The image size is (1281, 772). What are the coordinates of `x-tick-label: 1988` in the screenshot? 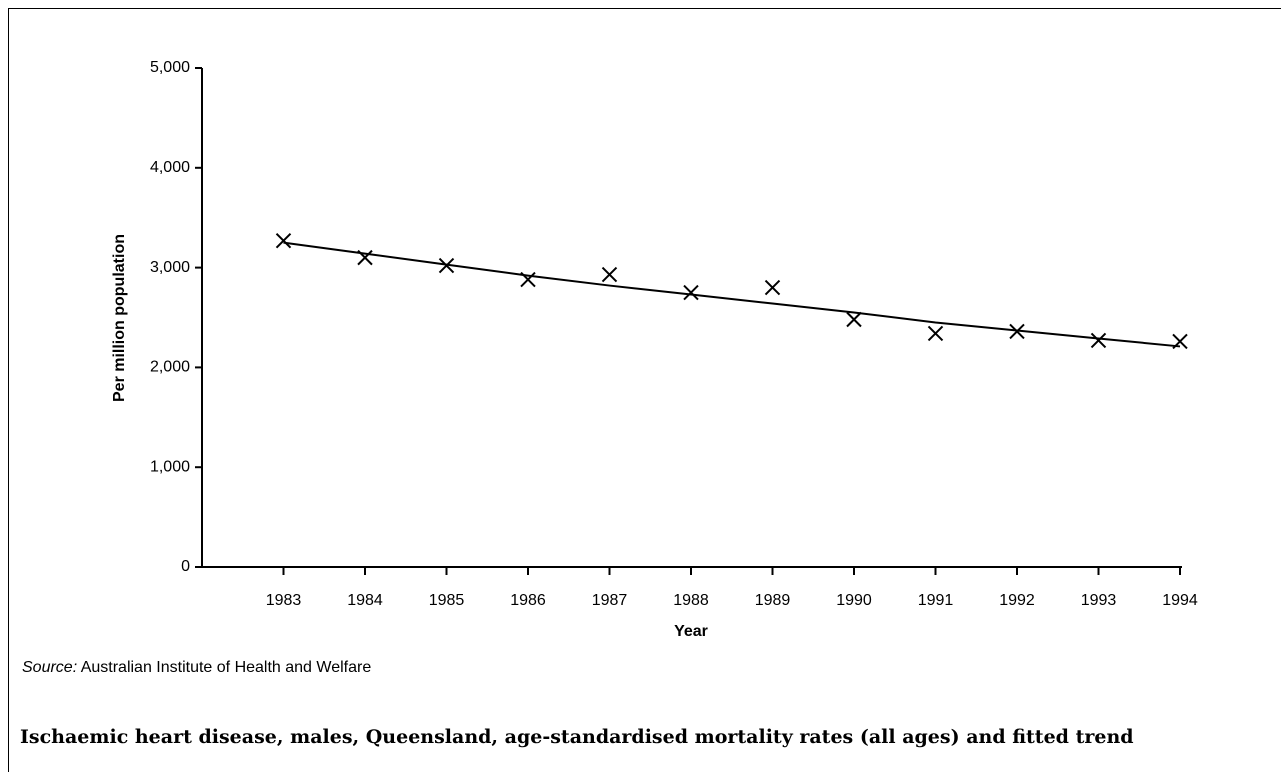 It's located at (691, 600).